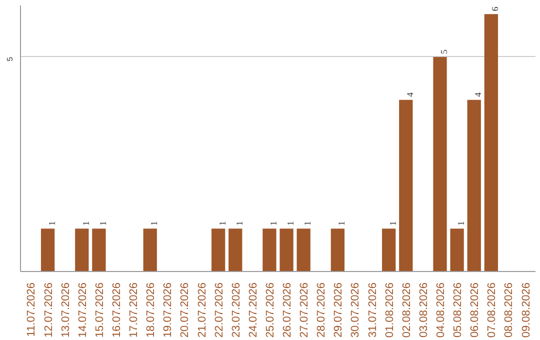 The height and width of the screenshot is (340, 540). Describe the element at coordinates (338, 310) in the screenshot. I see `x-tick-label: 29.07.2026` at that location.